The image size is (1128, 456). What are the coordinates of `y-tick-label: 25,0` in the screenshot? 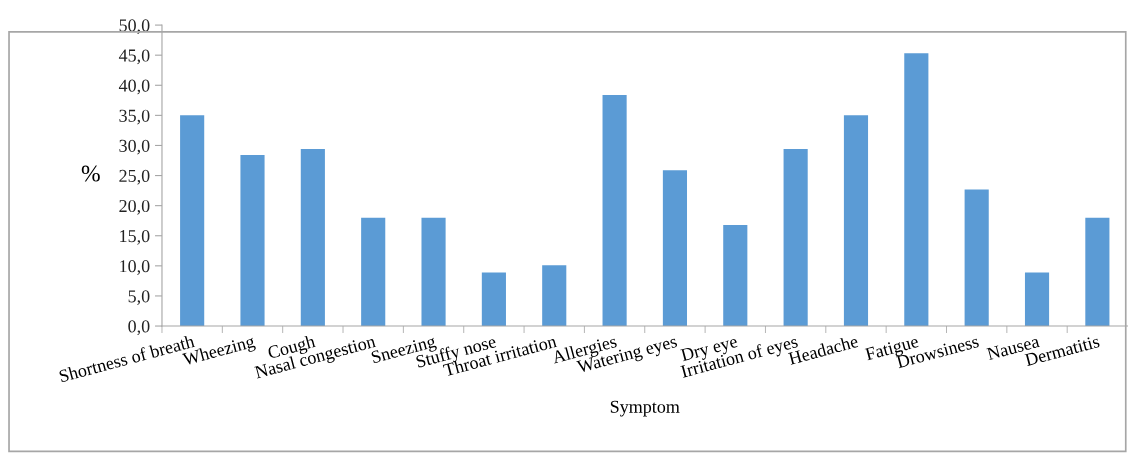 It's located at (134, 177).